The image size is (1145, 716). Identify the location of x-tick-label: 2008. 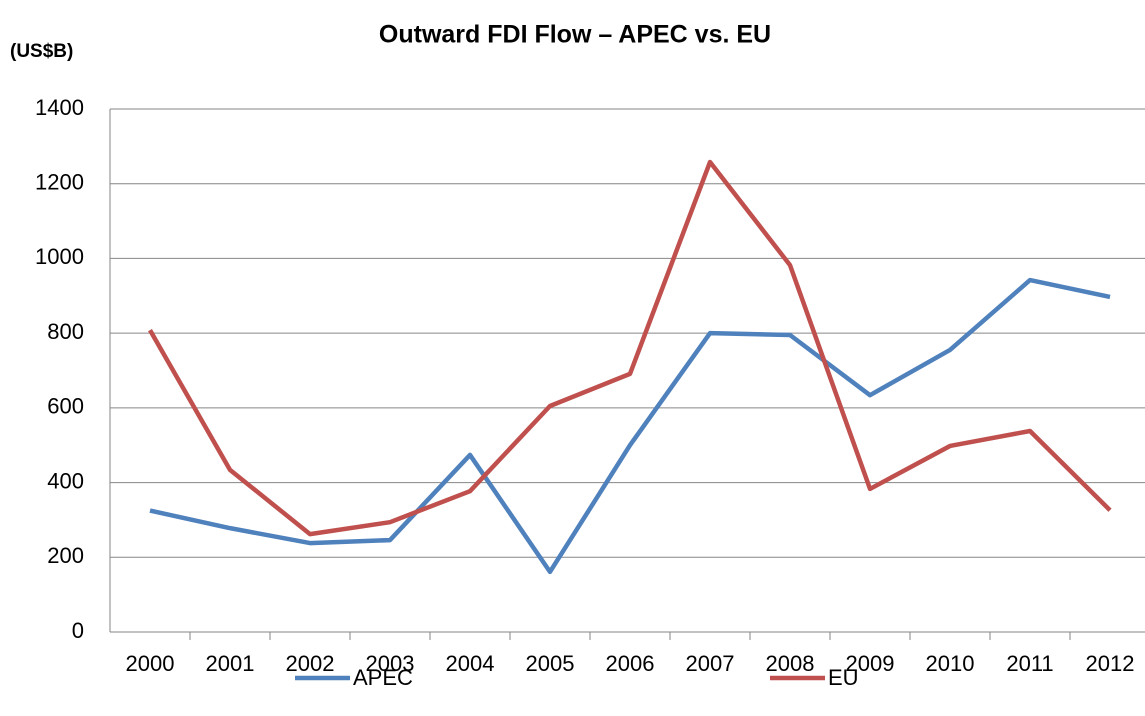
(790, 663).